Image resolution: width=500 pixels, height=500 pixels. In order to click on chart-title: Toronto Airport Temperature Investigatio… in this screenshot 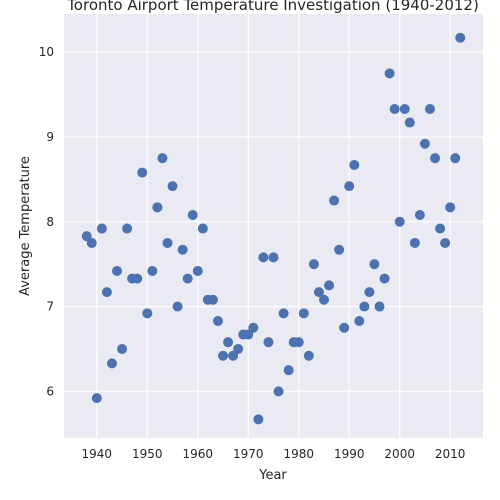, I will do `click(272, 7)`.